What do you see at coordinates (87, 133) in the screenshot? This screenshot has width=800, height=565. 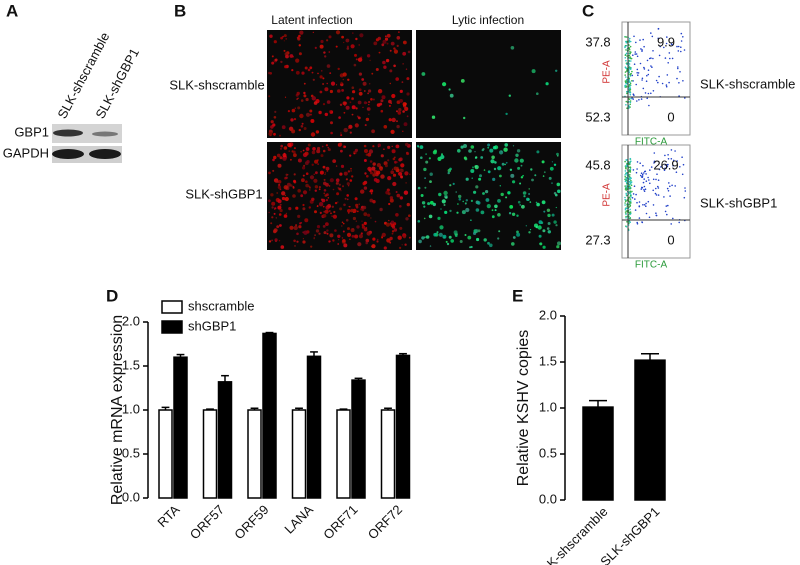 I see `blot-strip` at bounding box center [87, 133].